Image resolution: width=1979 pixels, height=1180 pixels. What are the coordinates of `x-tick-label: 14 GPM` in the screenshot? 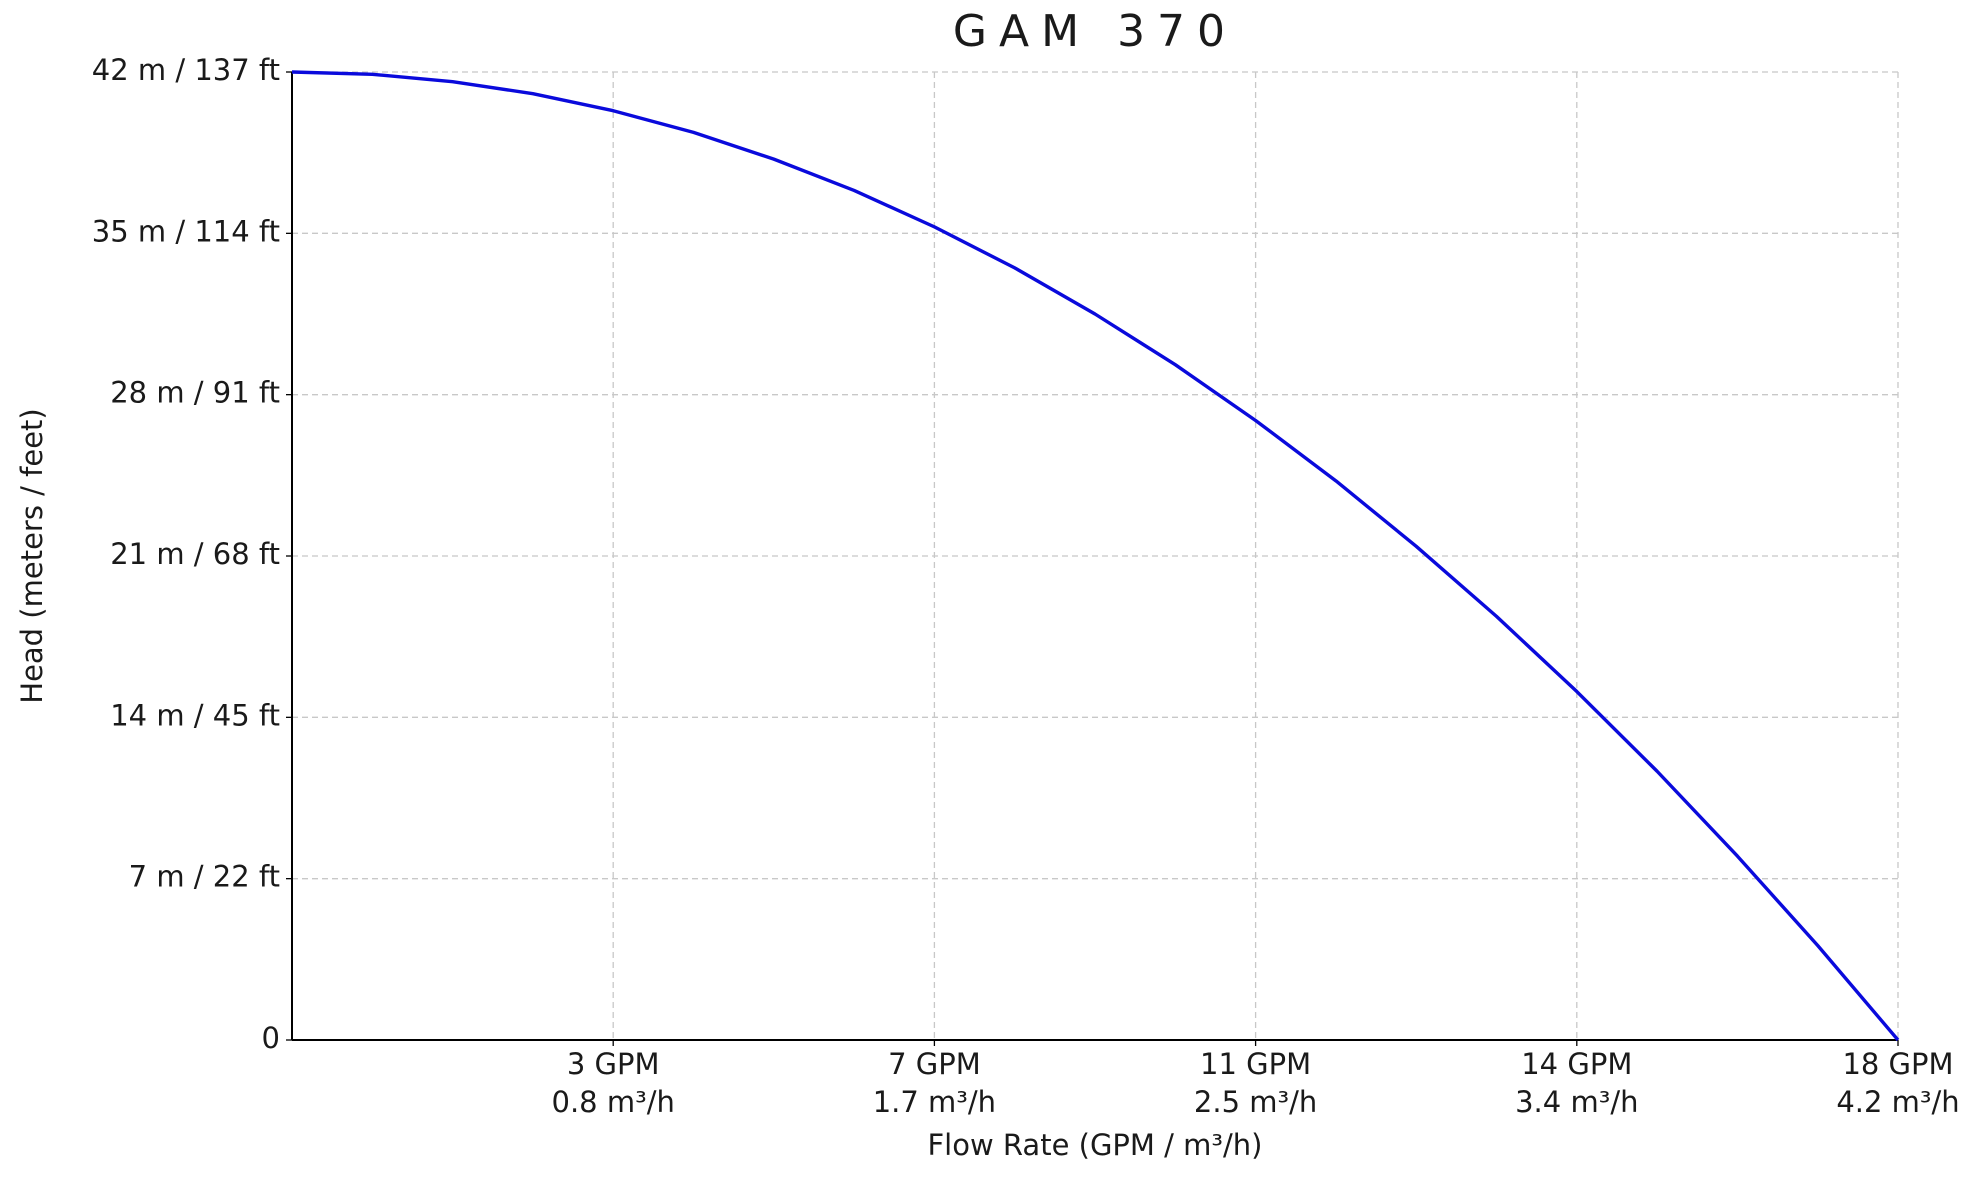 It's located at (1576, 1064).